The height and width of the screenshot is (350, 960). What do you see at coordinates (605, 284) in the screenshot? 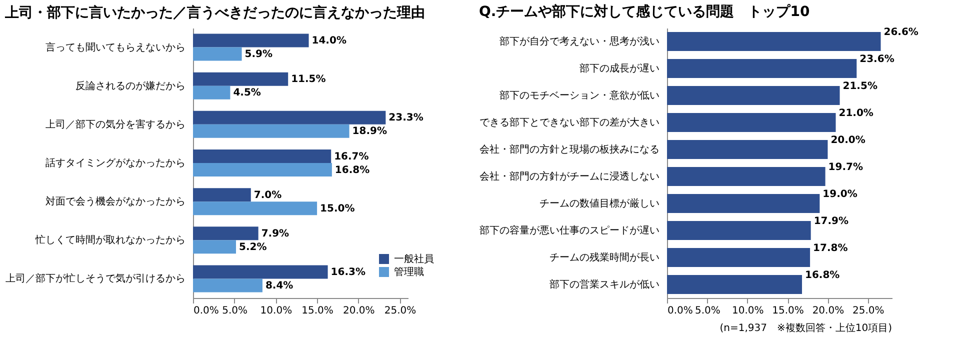
I see `y-tick-label: 部下の営業スキルが低い` at bounding box center [605, 284].